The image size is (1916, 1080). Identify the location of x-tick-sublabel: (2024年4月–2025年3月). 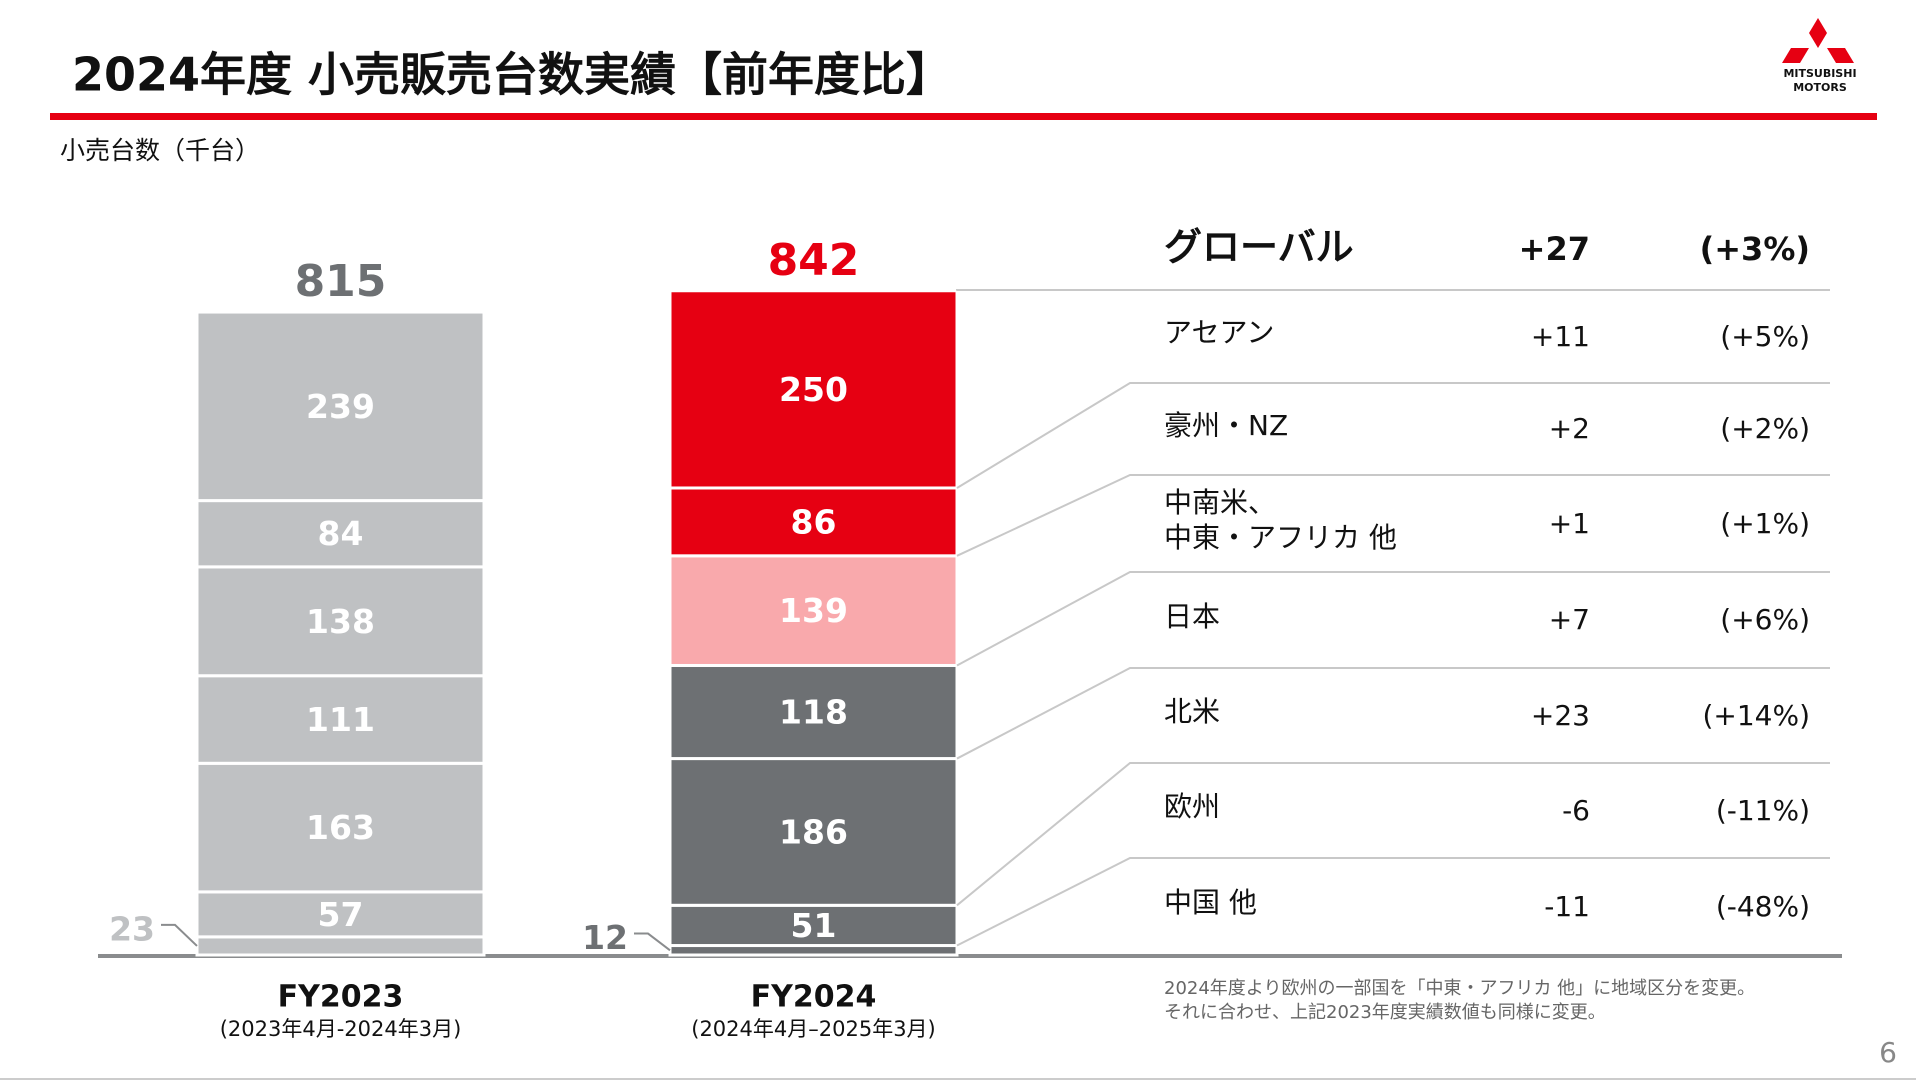
(813, 1029).